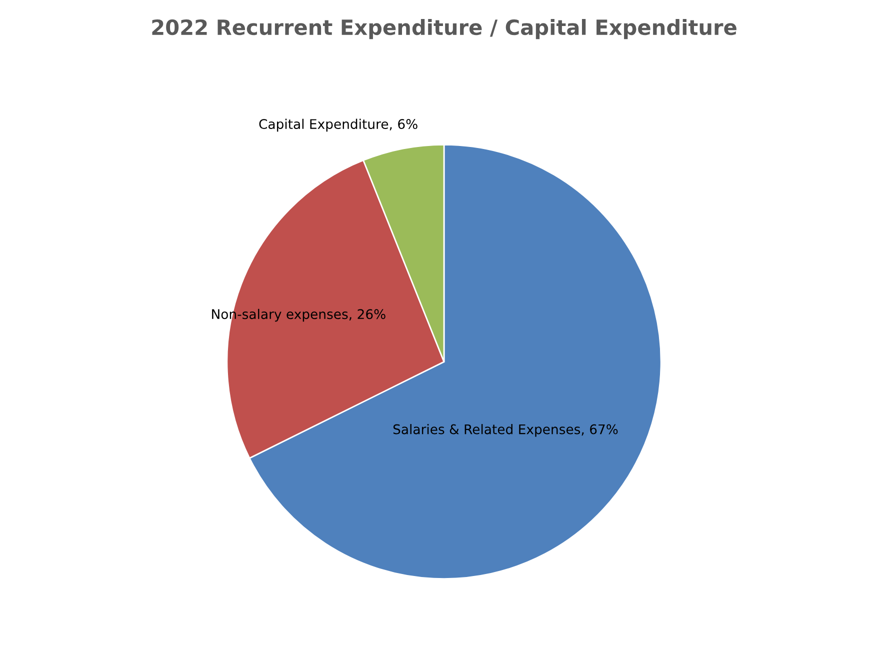  Describe the element at coordinates (367, 314) in the screenshot. I see `data-label: , 26%` at that location.